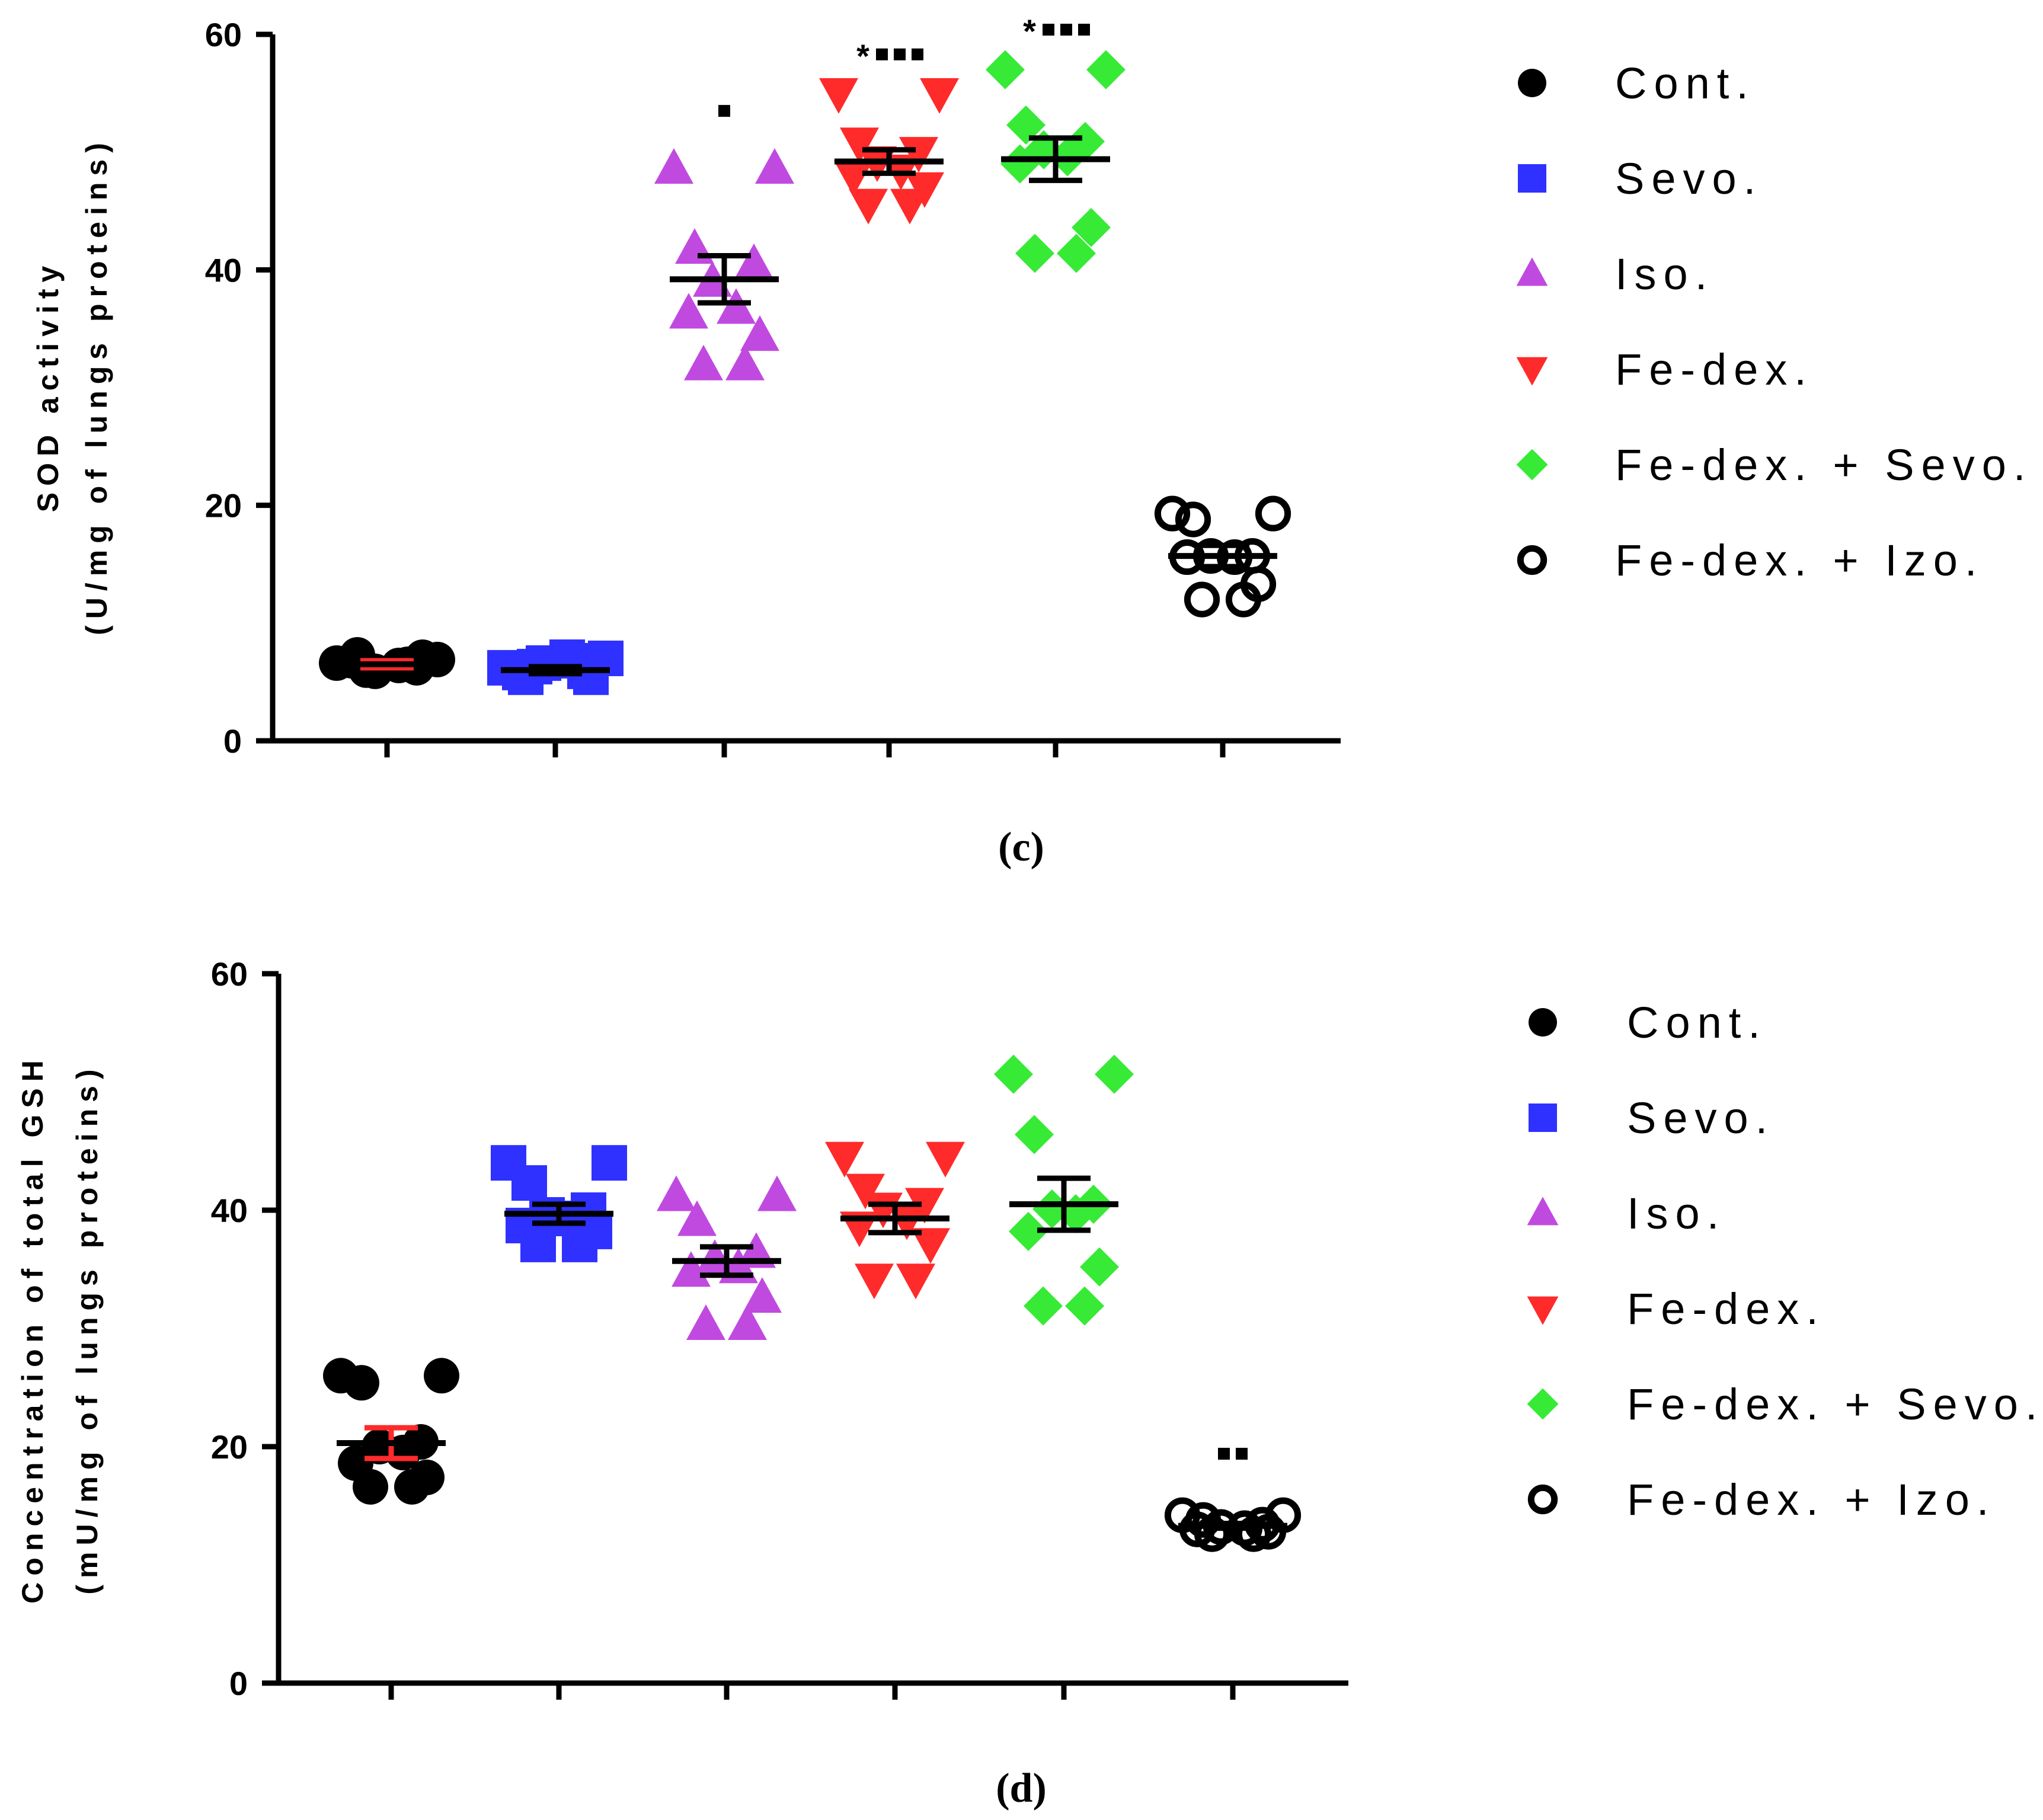 The image size is (2043, 1820). What do you see at coordinates (1676, 1213) in the screenshot?
I see `legend-label: Iso.` at bounding box center [1676, 1213].